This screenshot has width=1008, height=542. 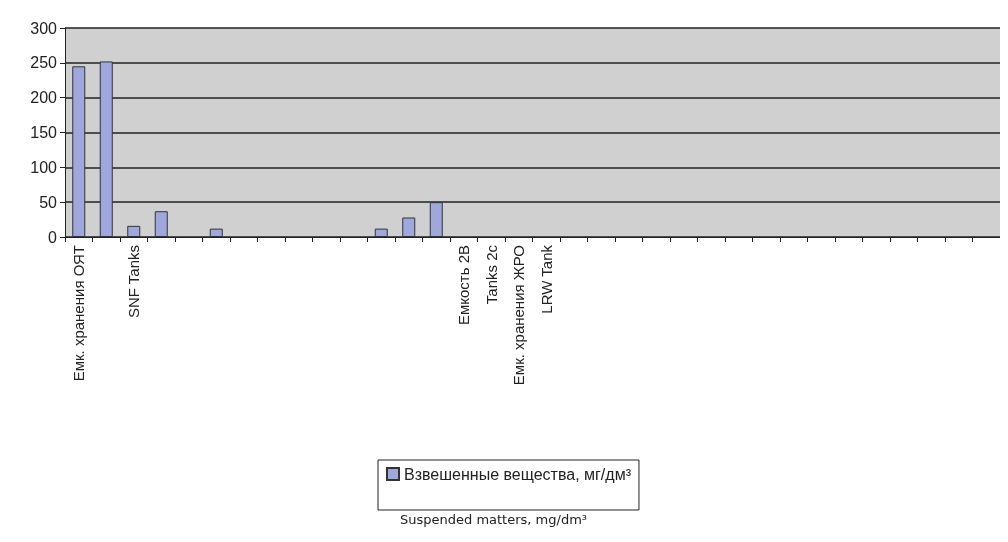 I want to click on x-tick-label: LRW Tank, so click(x=546, y=279).